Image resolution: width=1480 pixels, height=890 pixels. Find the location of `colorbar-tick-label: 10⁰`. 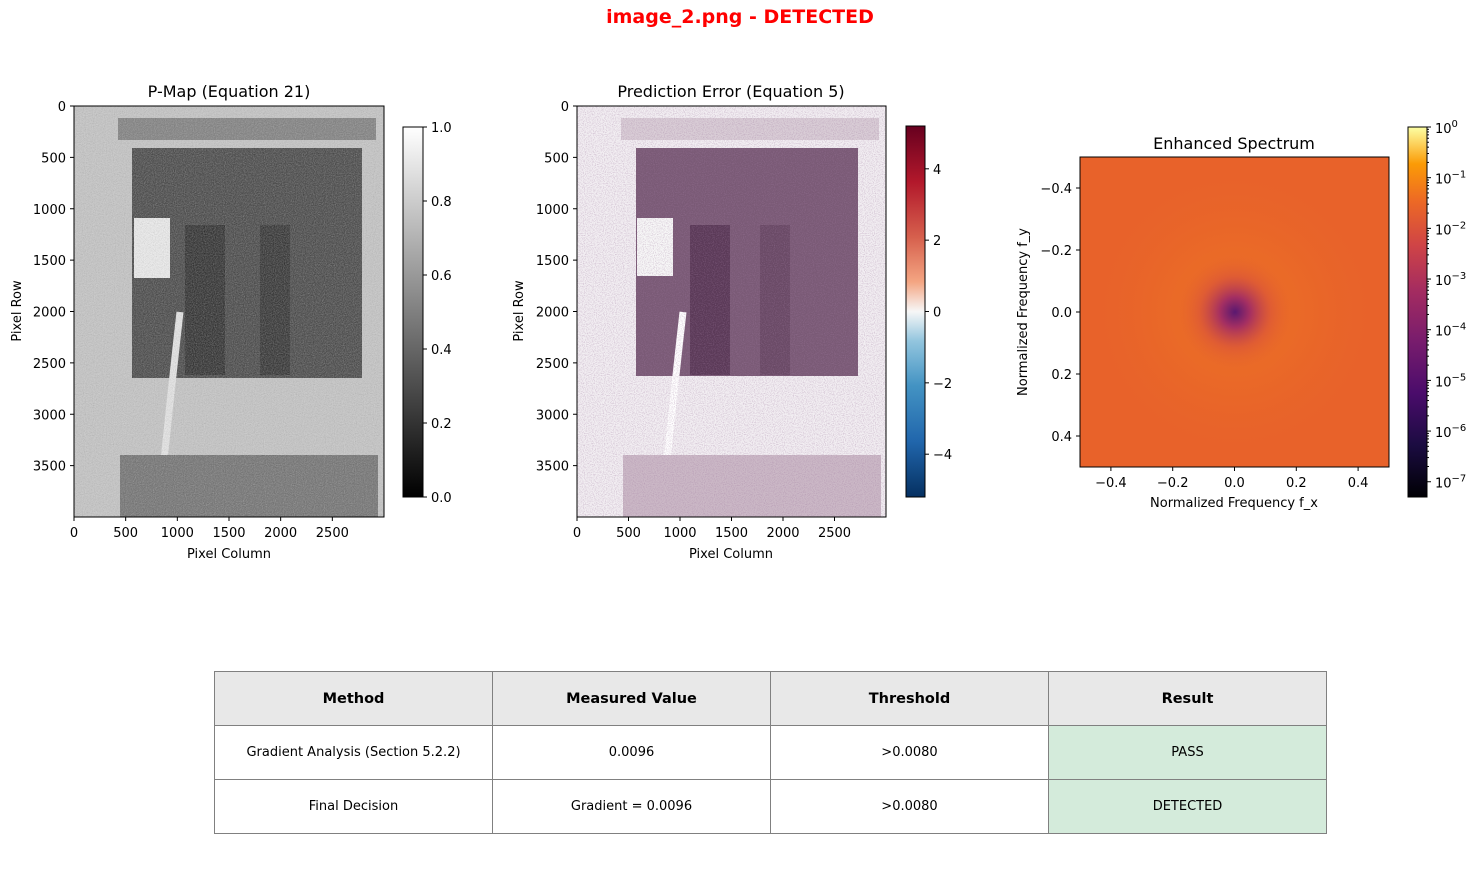

colorbar-tick-label: 10⁰ is located at coordinates (1446, 128).